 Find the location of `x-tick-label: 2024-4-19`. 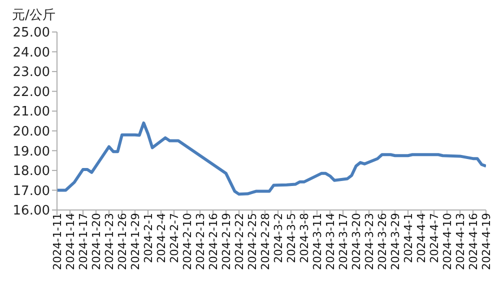

x-tick-label: 2024-4-19 is located at coordinates (486, 241).